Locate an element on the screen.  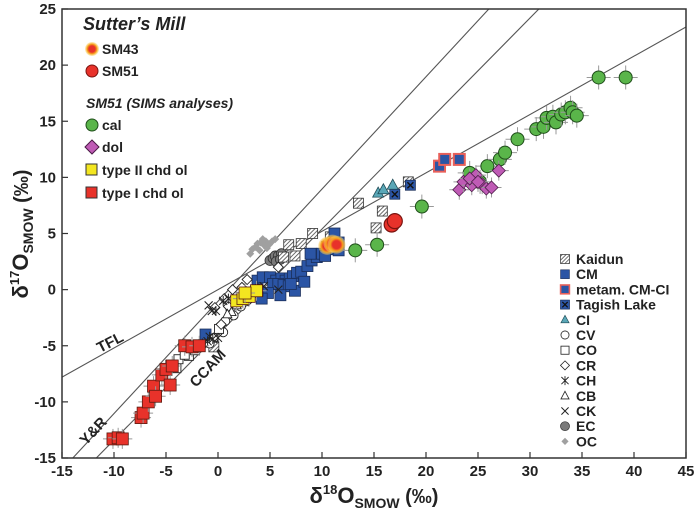
data-point-sm43 is located at coordinates (336, 244).